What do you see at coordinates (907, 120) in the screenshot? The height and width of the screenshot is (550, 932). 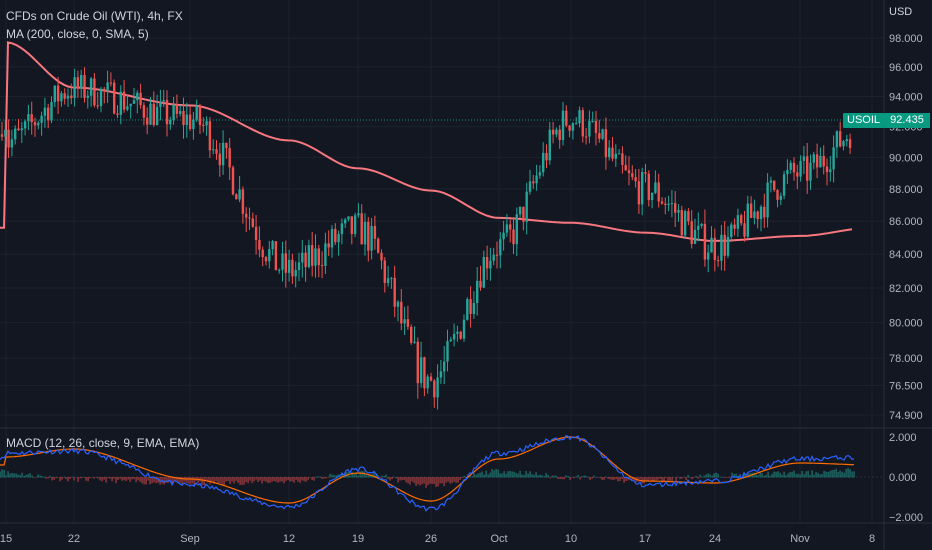 I see `last-price-badge: 92.435` at bounding box center [907, 120].